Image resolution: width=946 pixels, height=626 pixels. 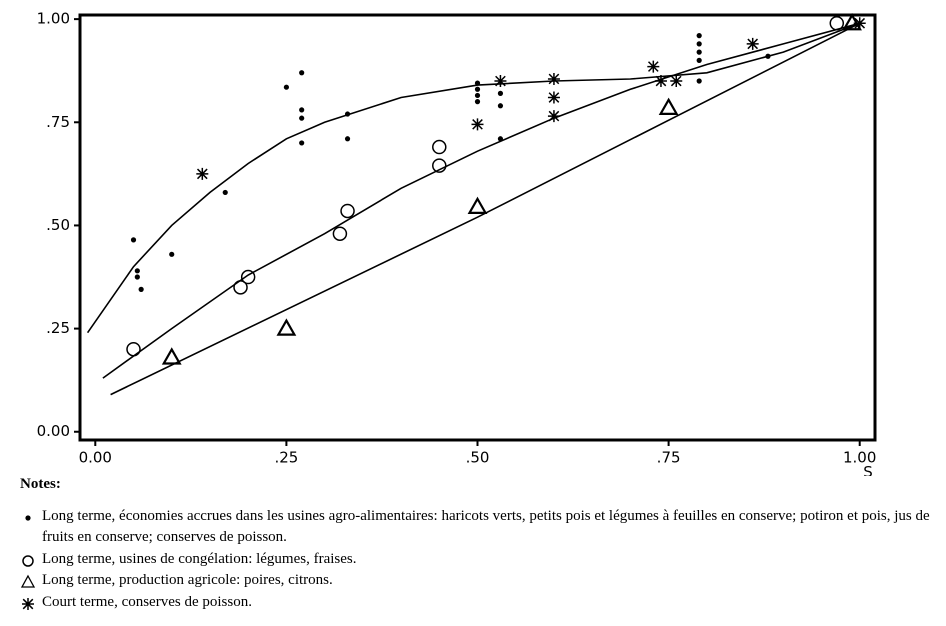 I want to click on x-tick-label: .75, so click(x=669, y=458).